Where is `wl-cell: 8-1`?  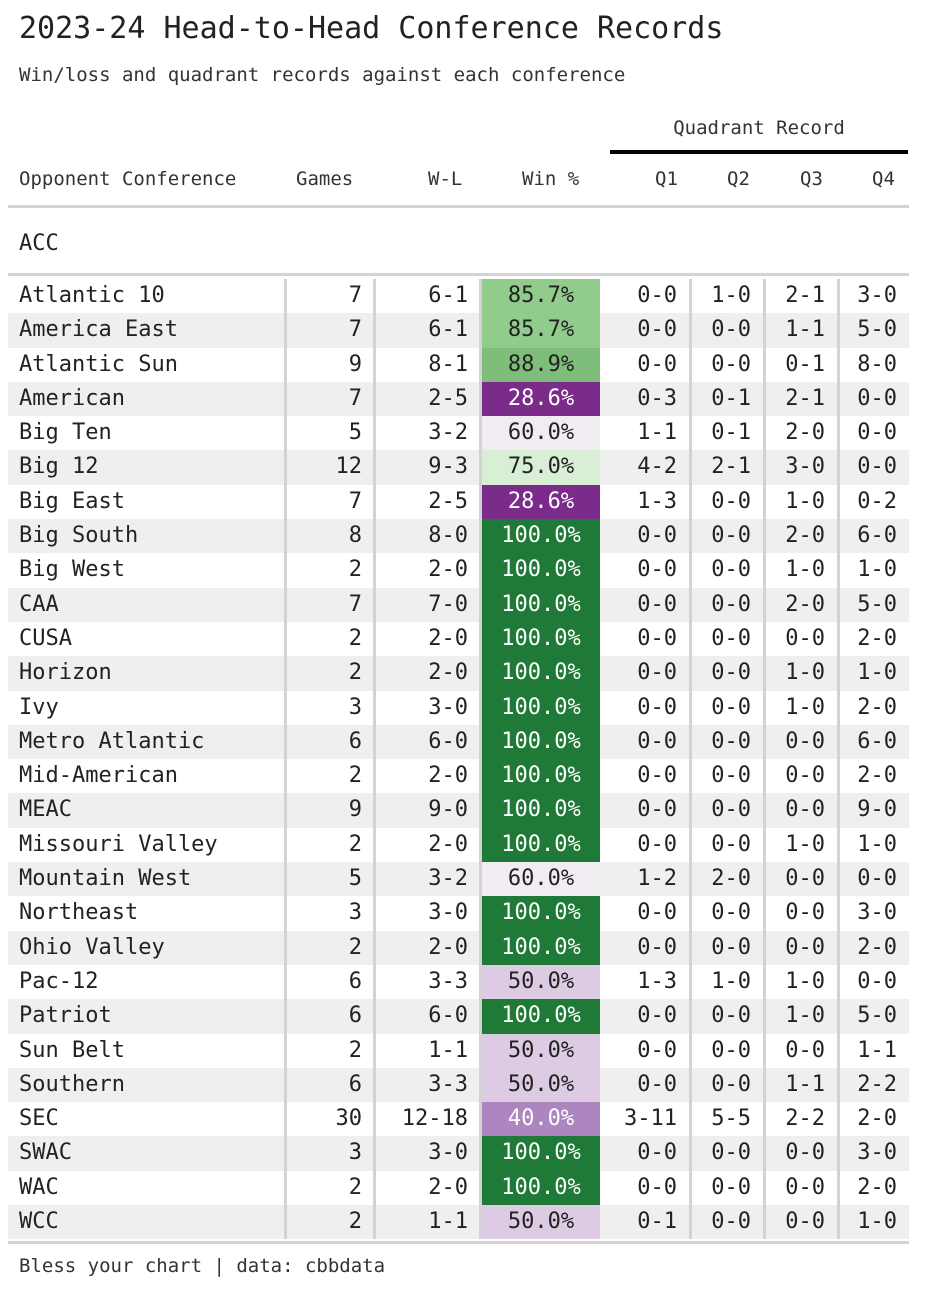 wl-cell: 8-1 is located at coordinates (426, 364).